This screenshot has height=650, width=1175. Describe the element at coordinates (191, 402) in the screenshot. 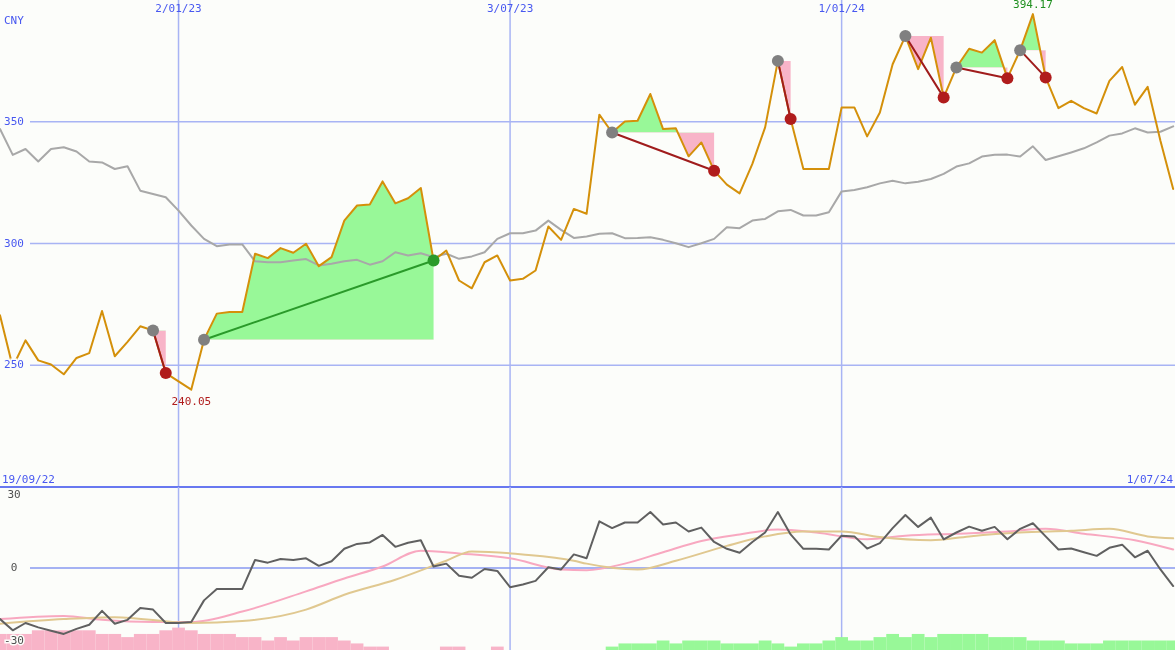

I see `annotation: 240.05` at that location.